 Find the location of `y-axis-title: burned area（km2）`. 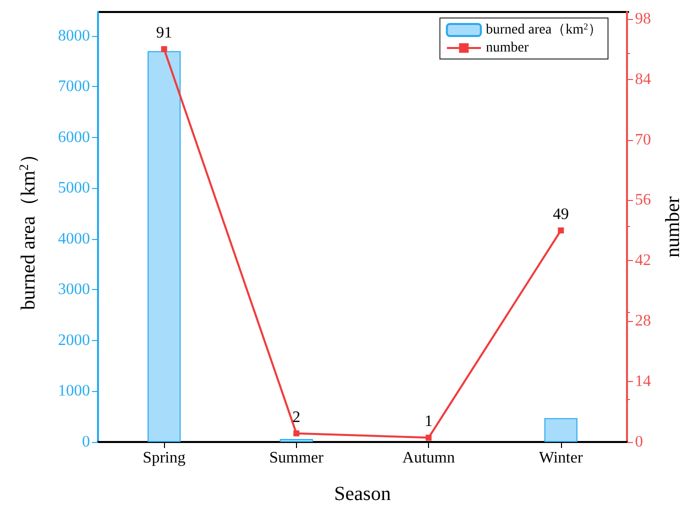

y-axis-title: burned area（km2） is located at coordinates (28, 227).